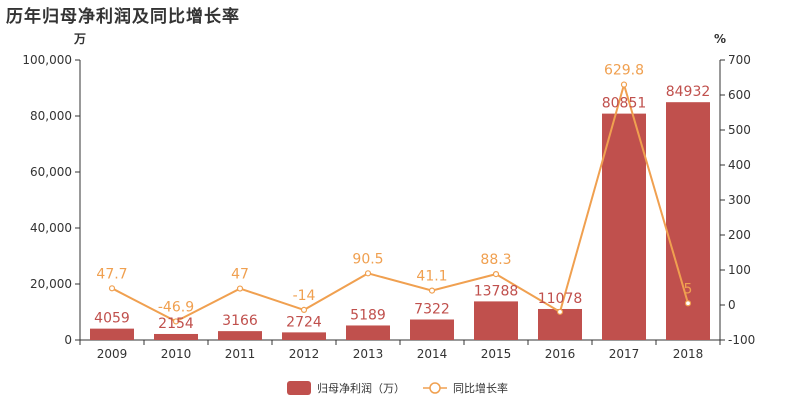 This screenshot has height=400, width=800. What do you see at coordinates (739, 60) in the screenshot?
I see `y-right-tick-label: 700` at bounding box center [739, 60].